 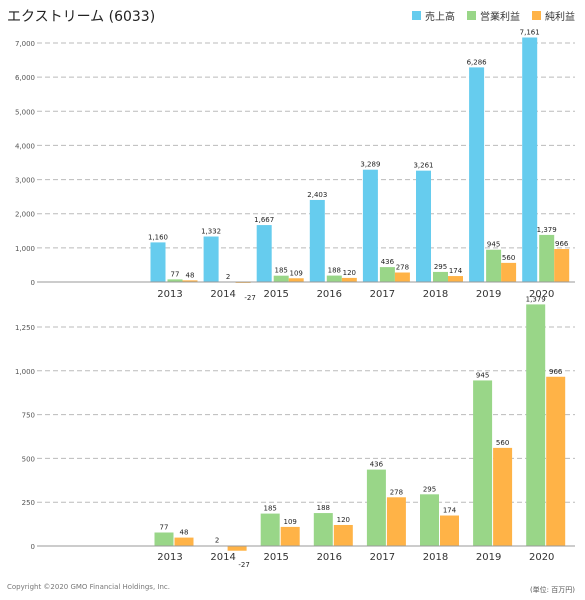 I want to click on legend-label-sales: 売上高, so click(x=440, y=17).